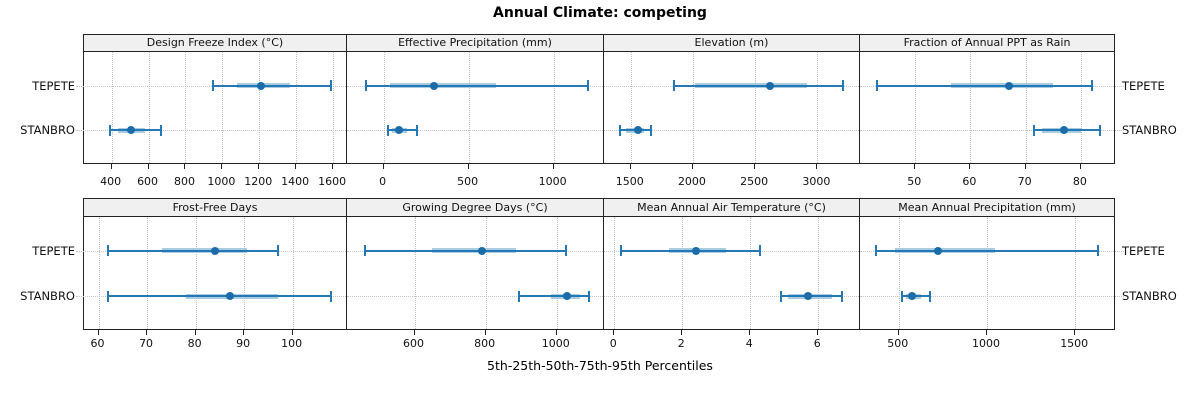  I want to click on x-tick-label: 3000, so click(816, 181).